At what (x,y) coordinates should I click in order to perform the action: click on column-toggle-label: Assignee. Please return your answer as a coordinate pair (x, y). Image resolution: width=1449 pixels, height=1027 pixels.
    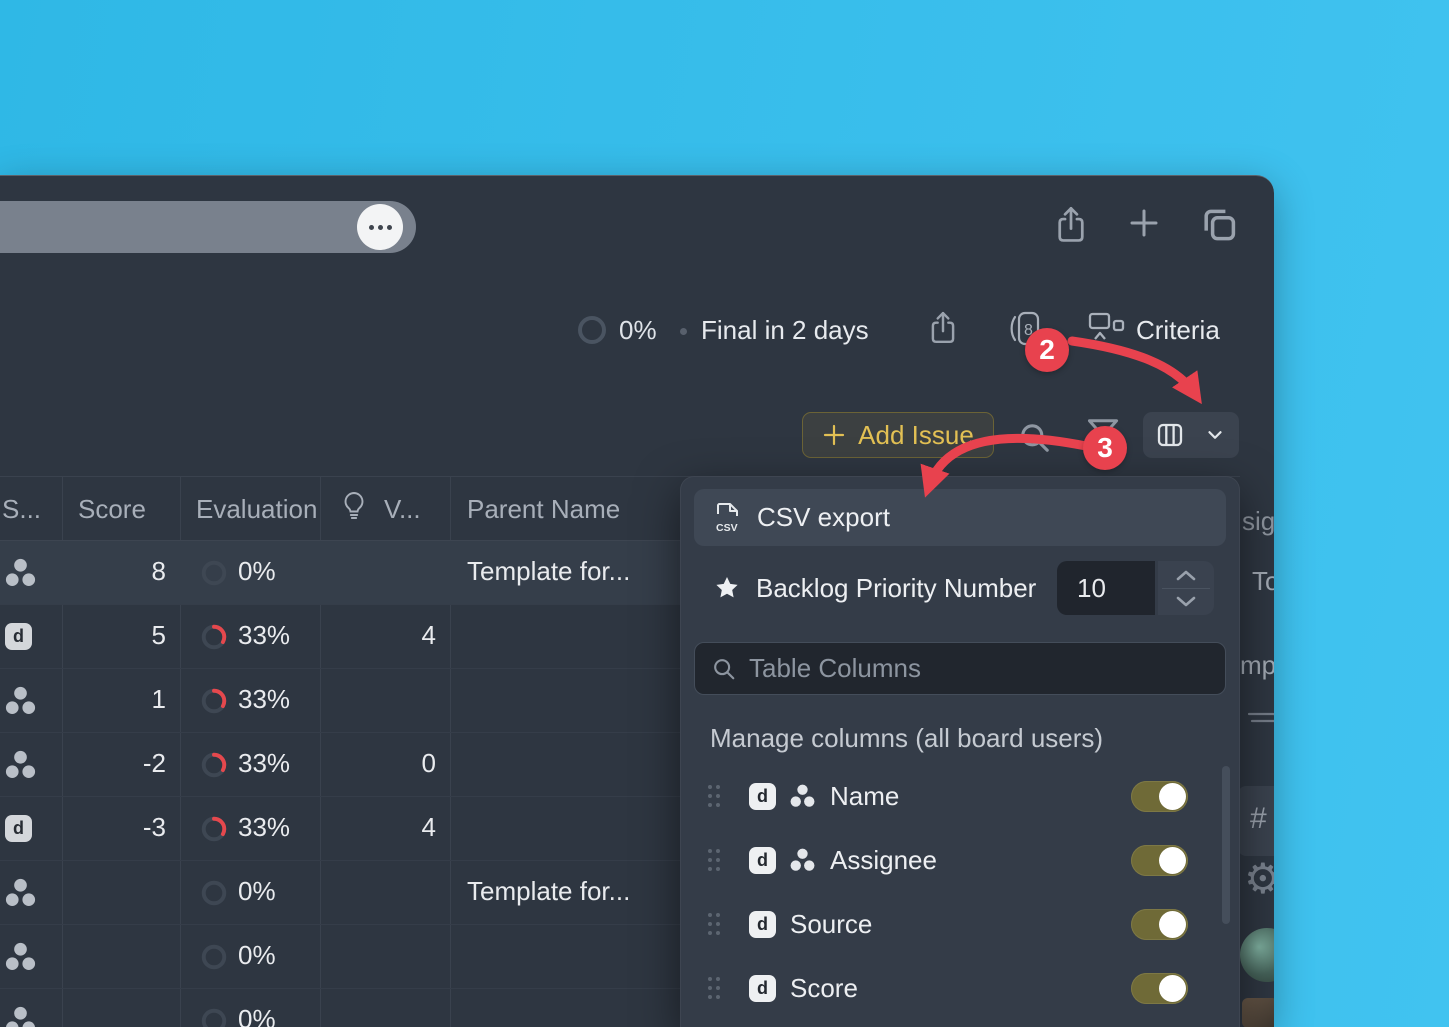
    Looking at the image, I should click on (883, 859).